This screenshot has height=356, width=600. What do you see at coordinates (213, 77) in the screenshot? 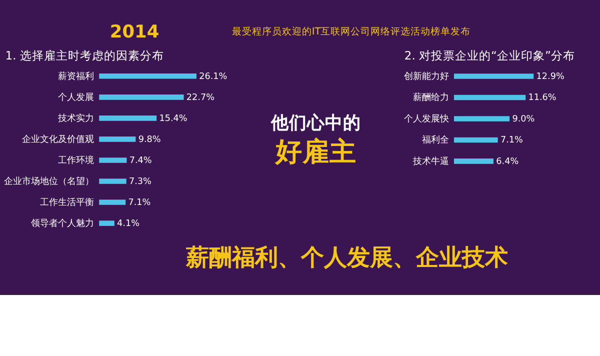
I see `data-label: 26.1%` at bounding box center [213, 77].